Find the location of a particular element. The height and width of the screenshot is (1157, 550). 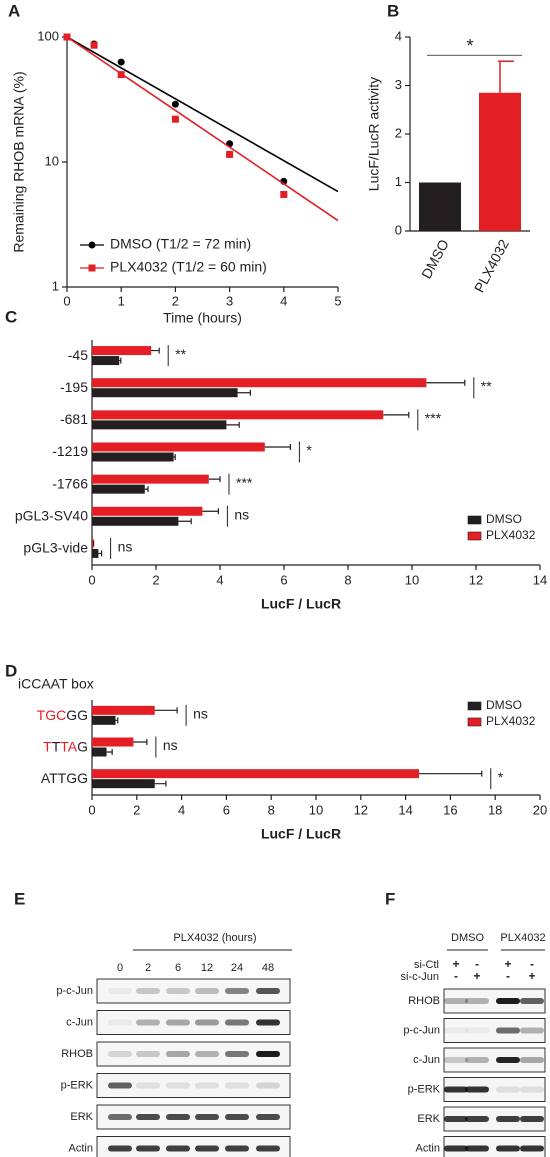

blot-row-label: RHOB is located at coordinates (424, 1001).